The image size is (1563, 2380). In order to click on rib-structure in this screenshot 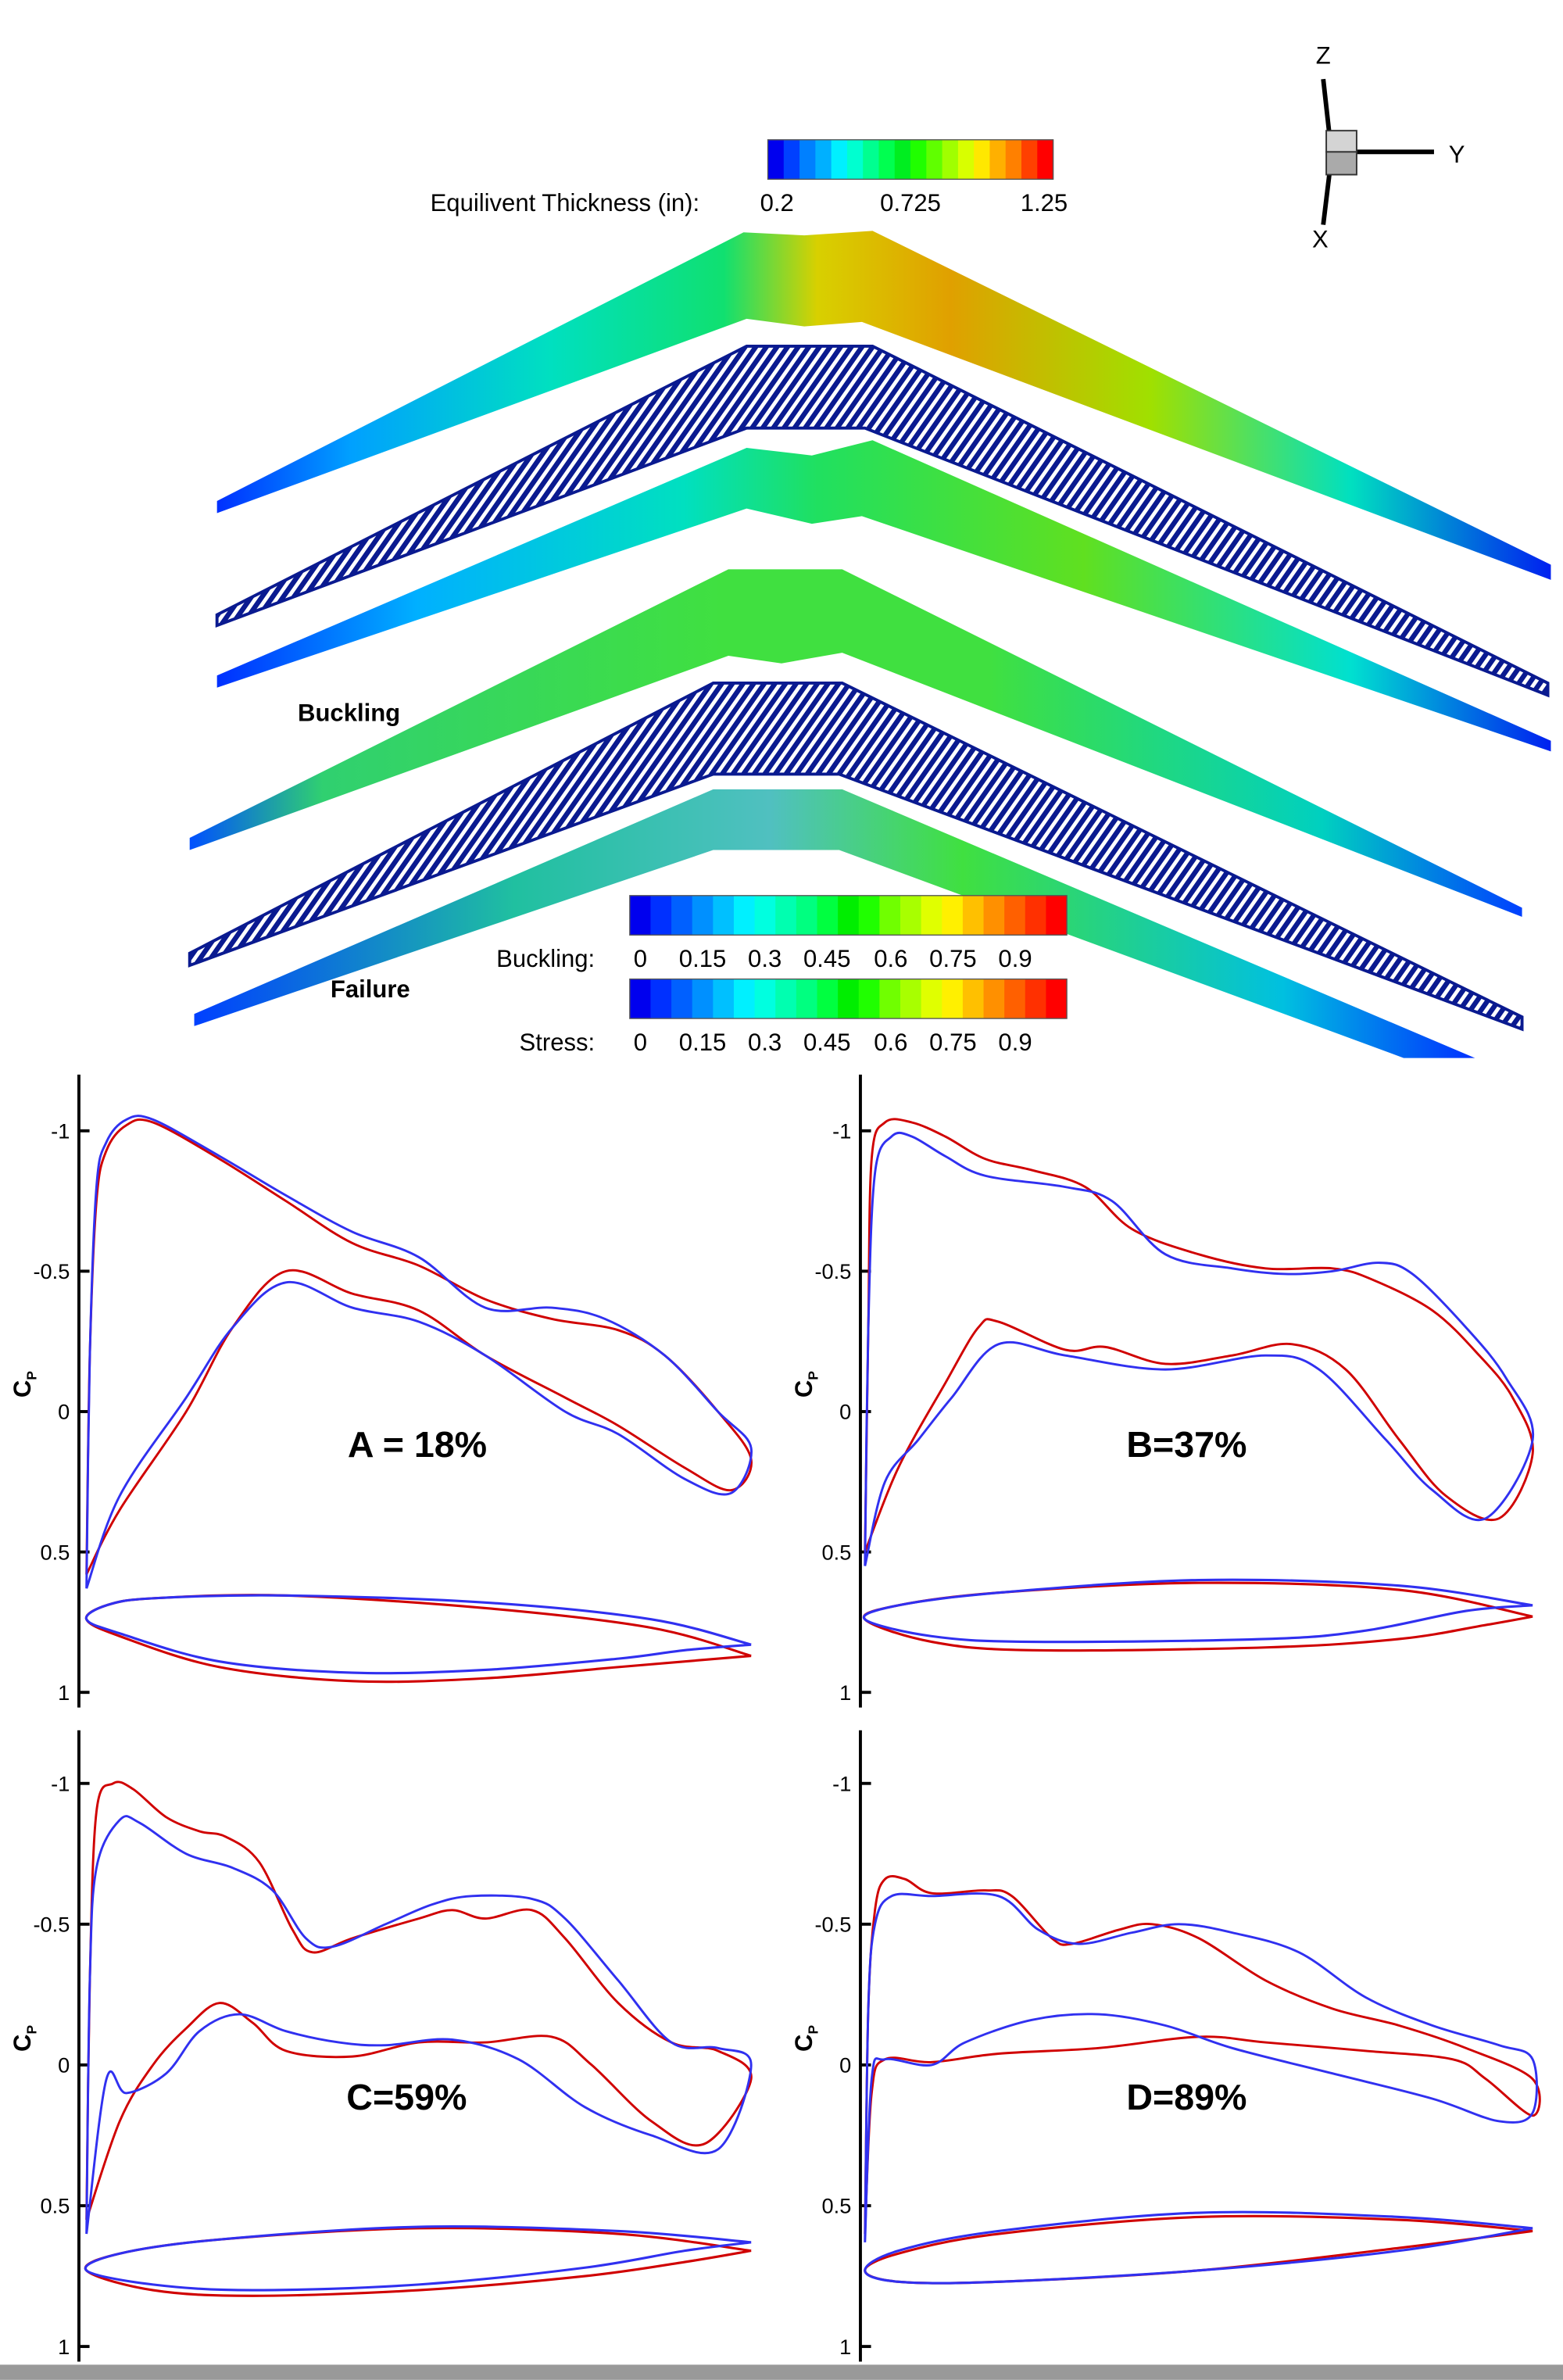, I will do `click(856, 857)`.